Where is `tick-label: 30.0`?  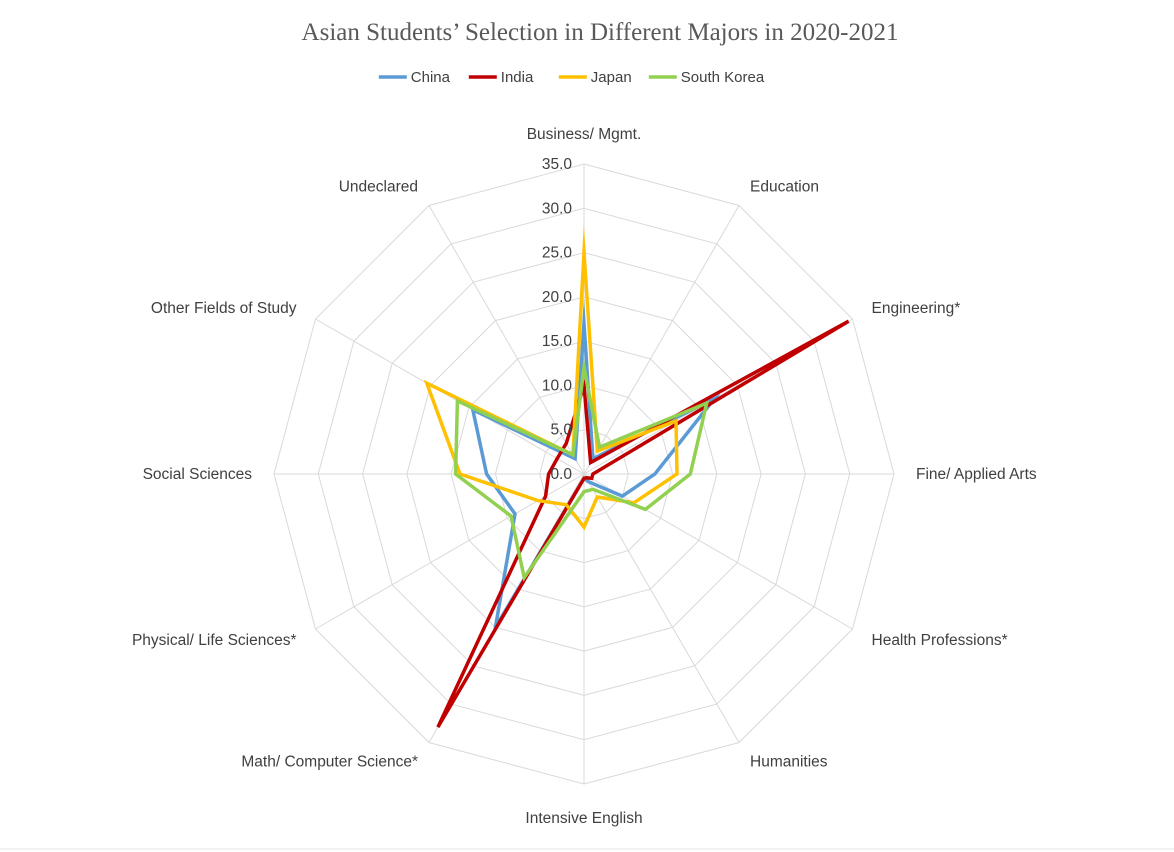 tick-label: 30.0 is located at coordinates (557, 208).